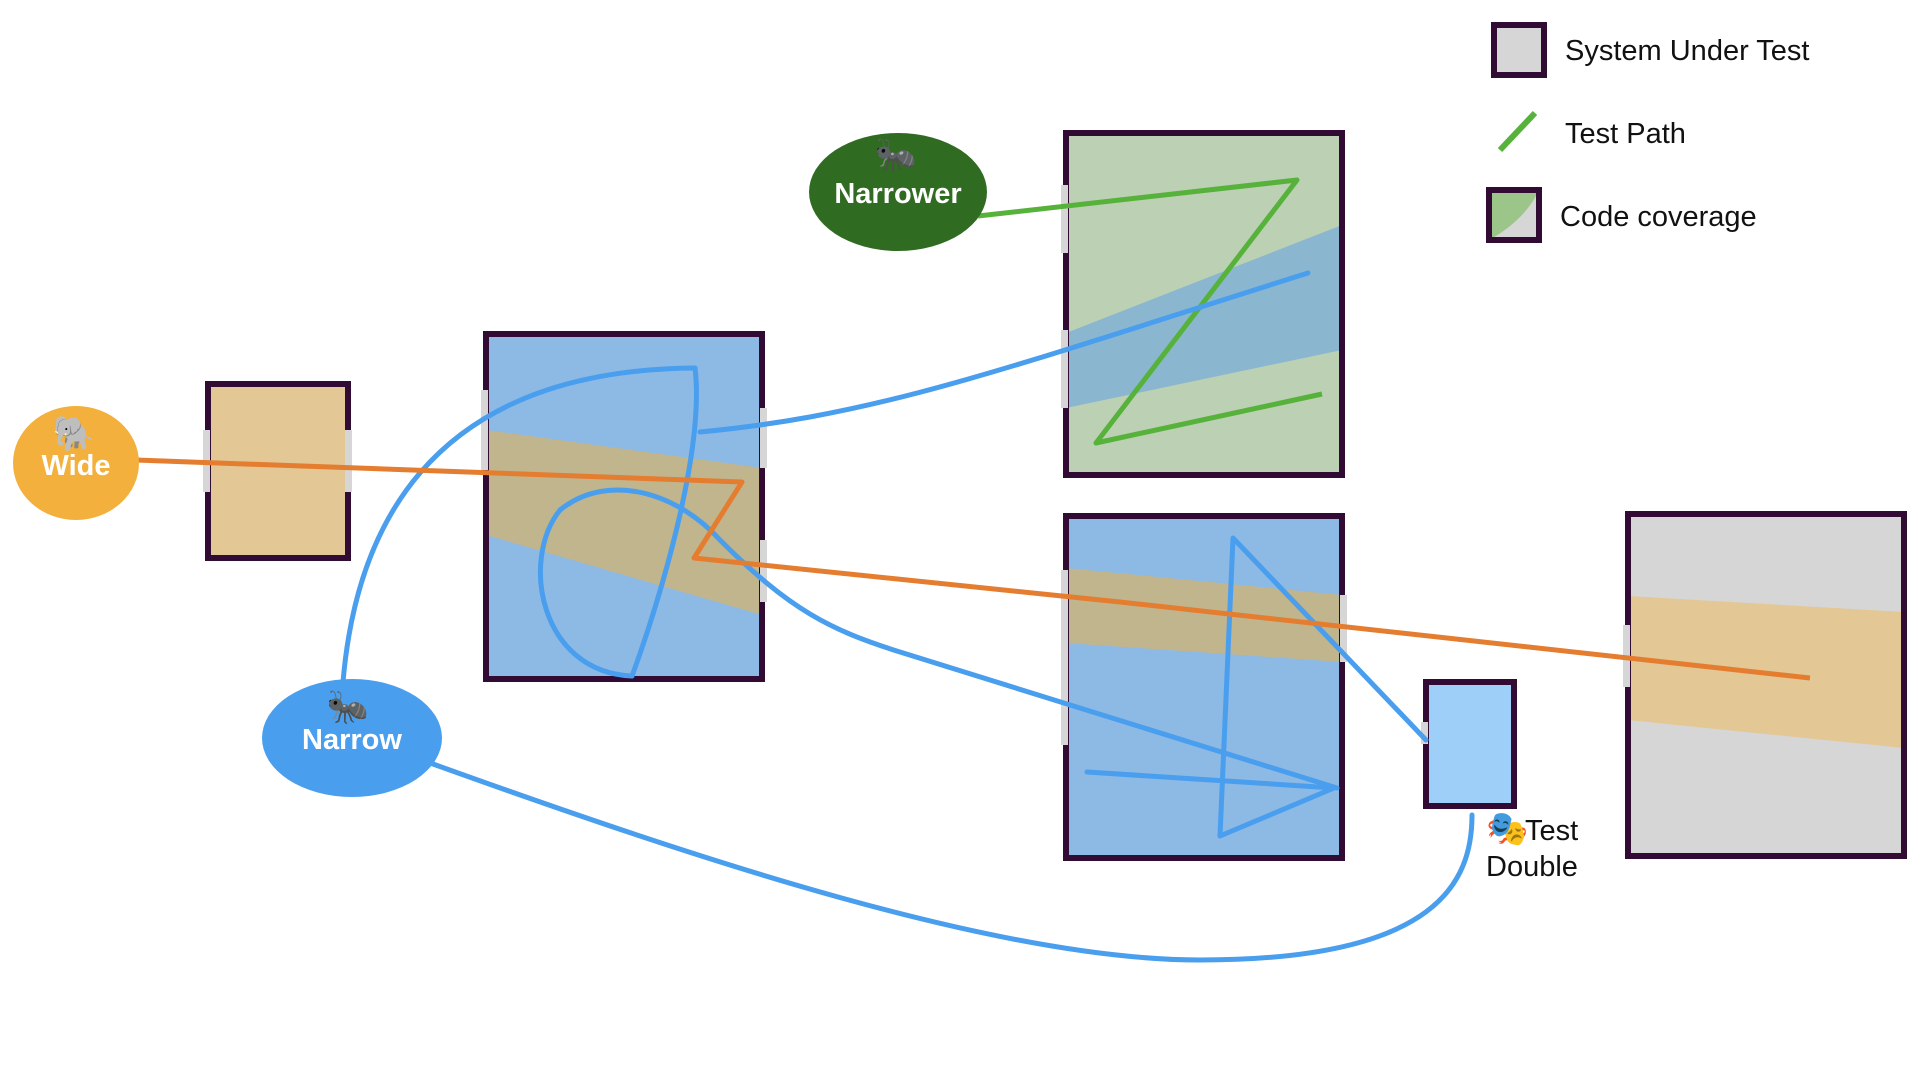  Describe the element at coordinates (624, 506) in the screenshot. I see `system-box-b` at that location.